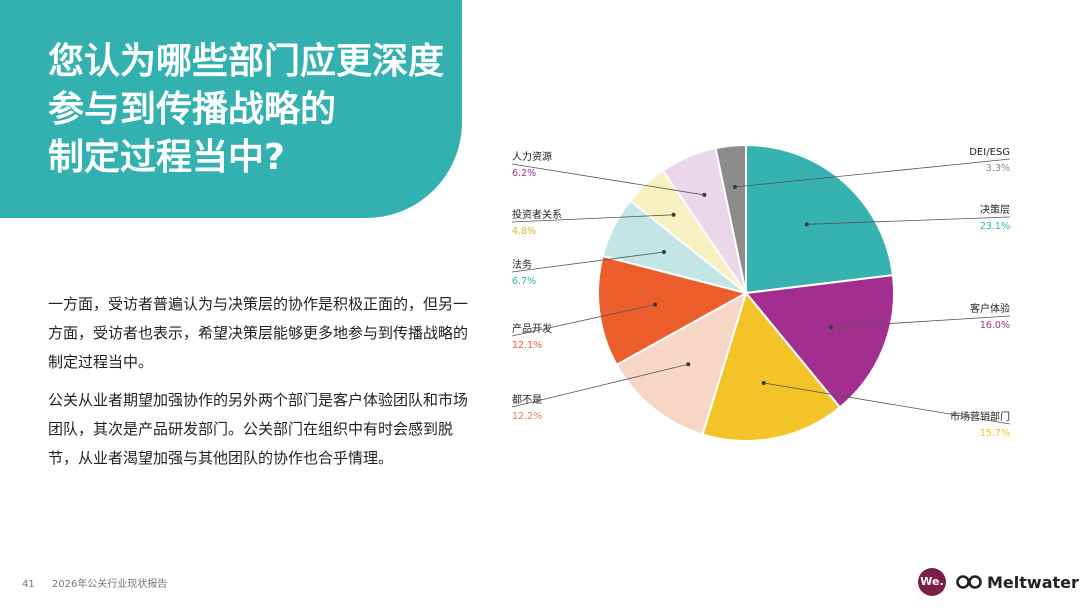 The width and height of the screenshot is (1080, 608). Describe the element at coordinates (166, 157) in the screenshot. I see `title-line-3: 制定过程当中?` at that location.